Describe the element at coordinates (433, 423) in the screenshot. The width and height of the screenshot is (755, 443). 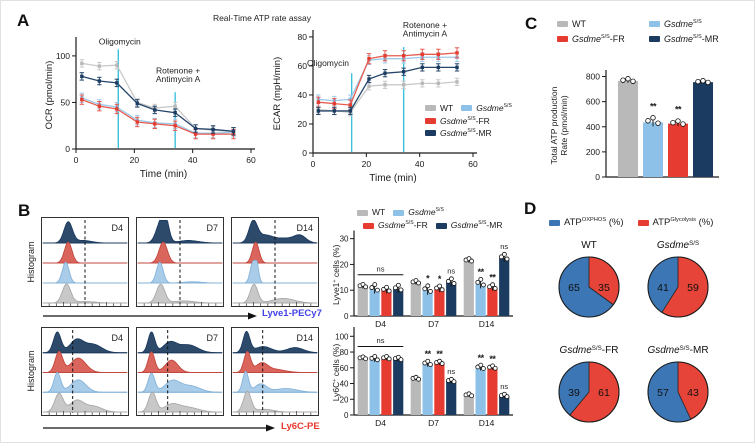
I see `group-label: D7` at that location.